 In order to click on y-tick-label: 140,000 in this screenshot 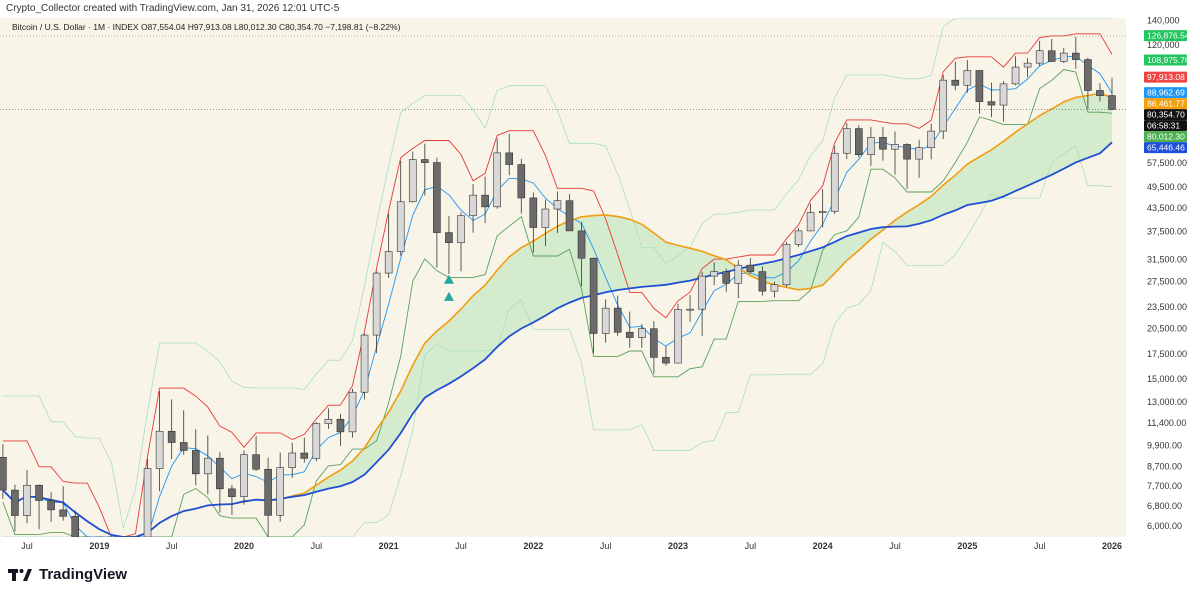, I will do `click(1163, 20)`.